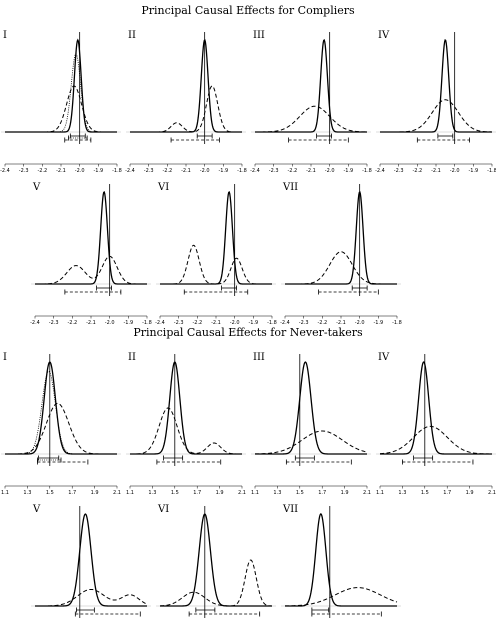  I want to click on panel-compliers-VI: VI -2.4 -2.3 -2.2 -2.1 -2.0 -1.9 -1.8, so click(216, 254).